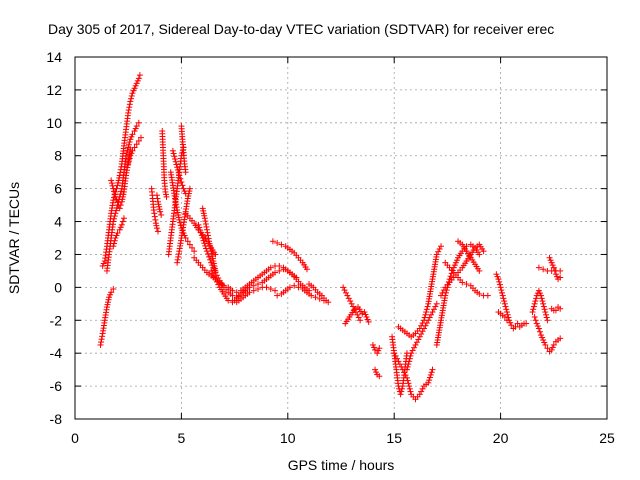 This screenshot has width=640, height=480. What do you see at coordinates (56, 386) in the screenshot?
I see `y-tick-label: -6` at bounding box center [56, 386].